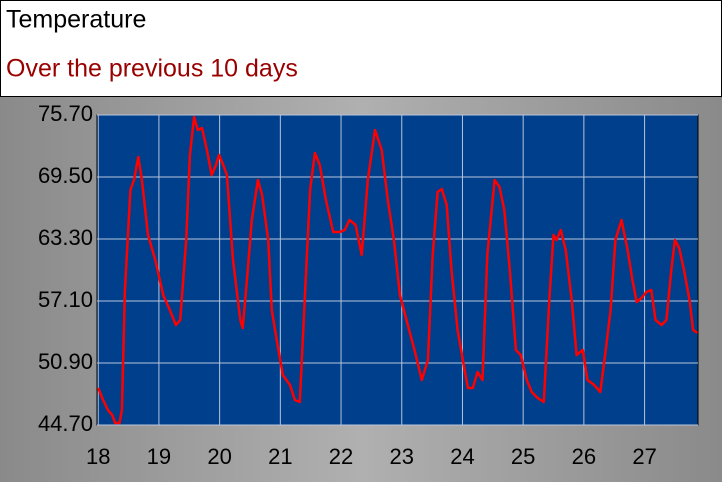  Describe the element at coordinates (402, 456) in the screenshot. I see `x-tick-label: 23` at that location.